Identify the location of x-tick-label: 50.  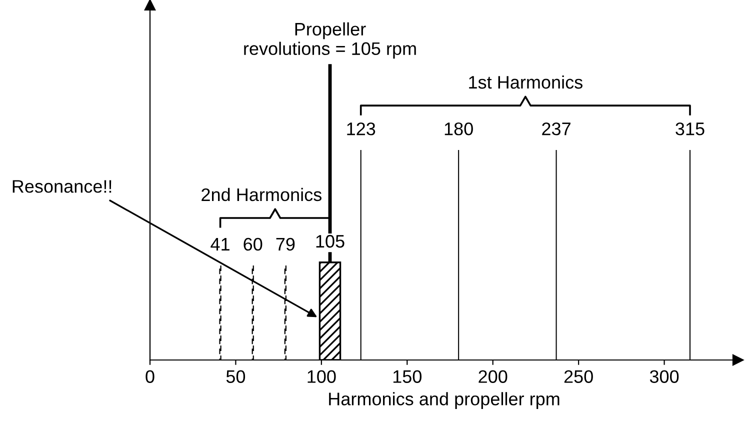
(236, 376).